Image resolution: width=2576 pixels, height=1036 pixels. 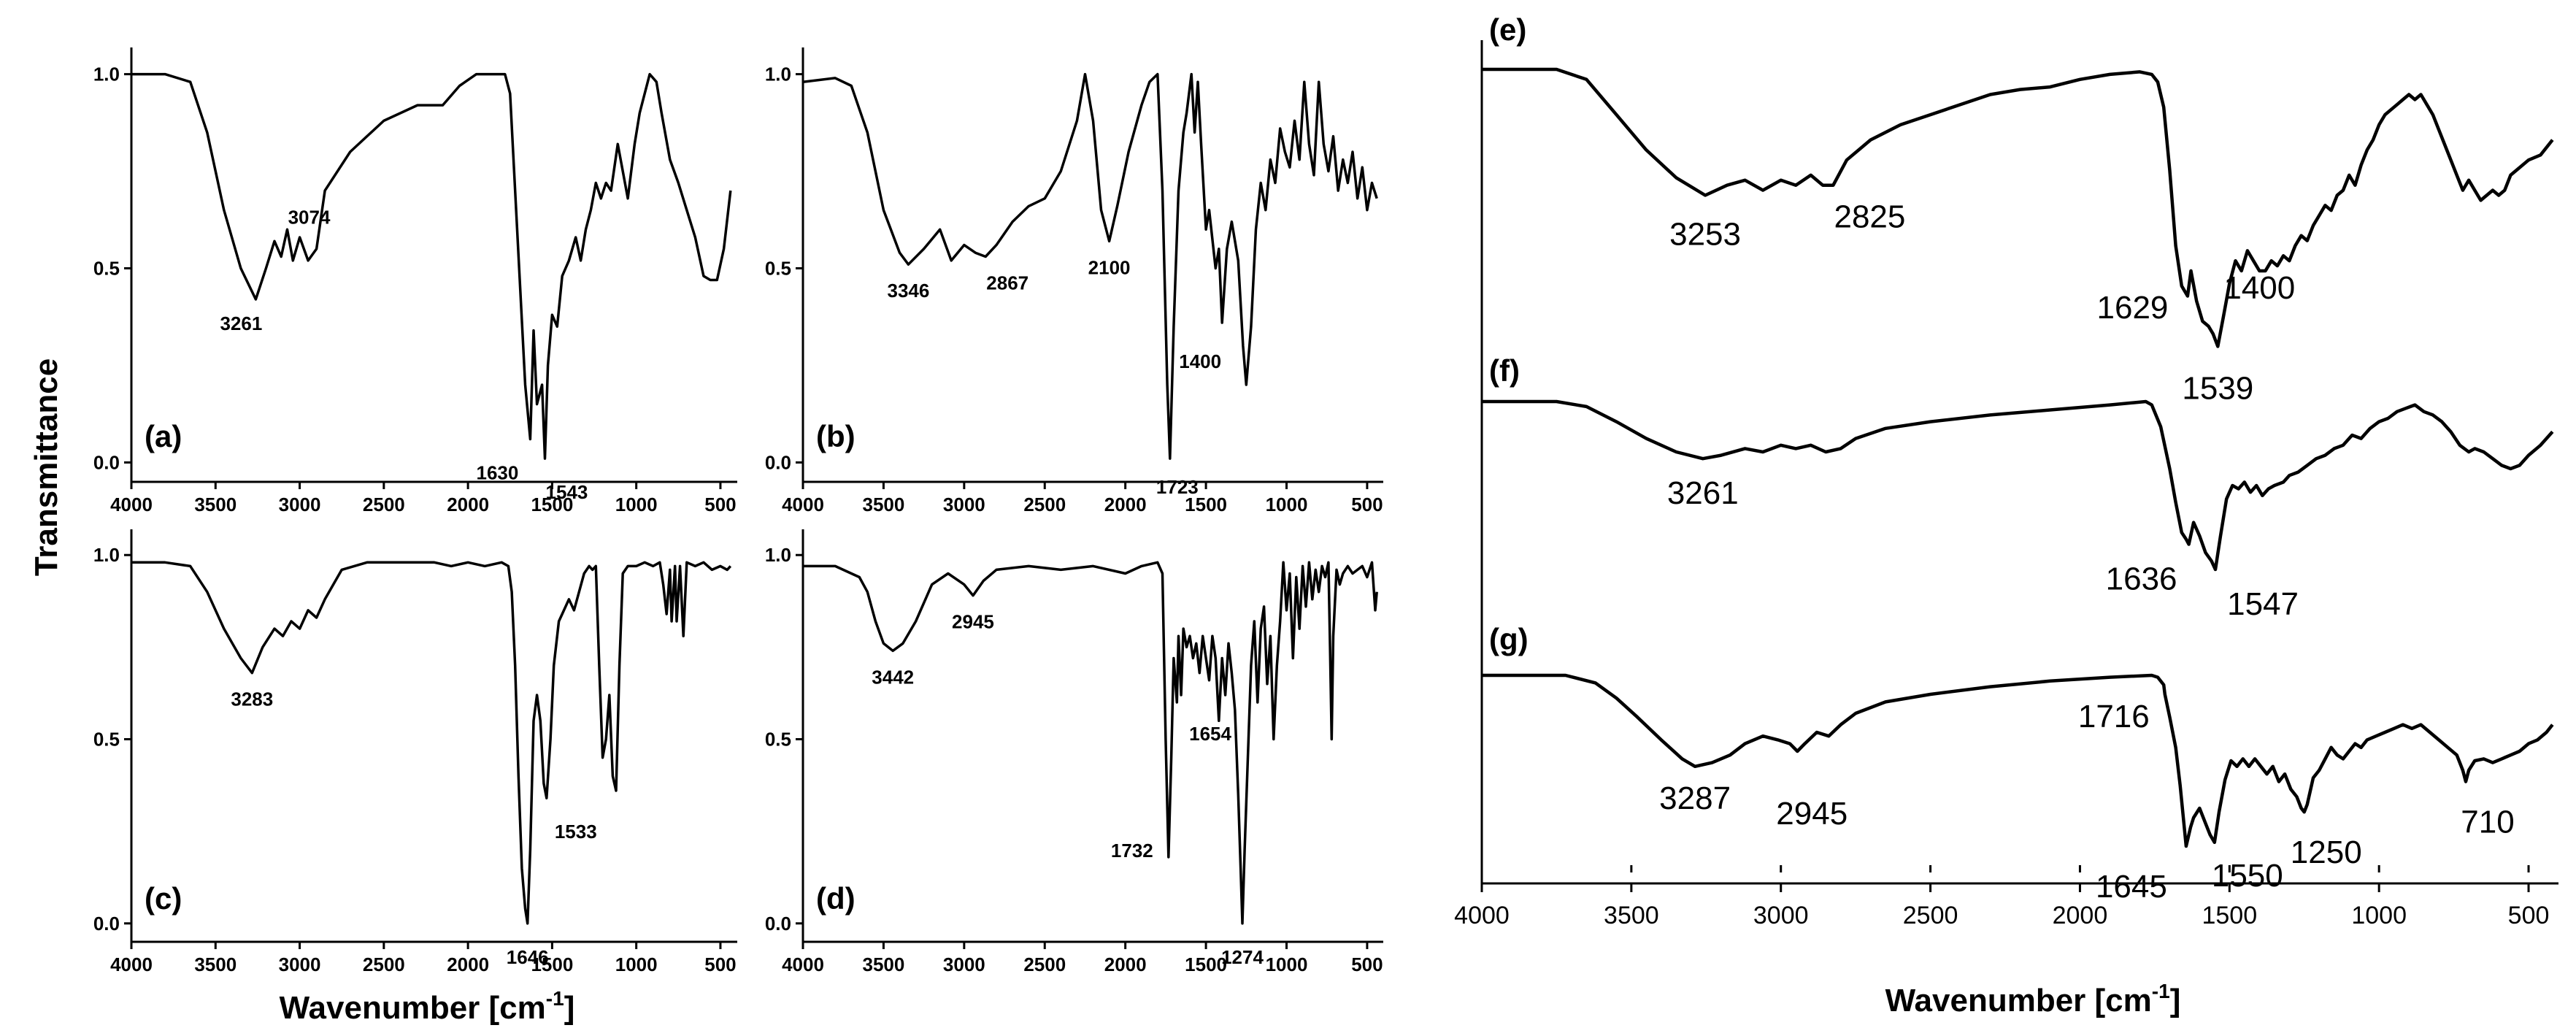 What do you see at coordinates (1869, 217) in the screenshot?
I see `peak-label: 2825` at bounding box center [1869, 217].